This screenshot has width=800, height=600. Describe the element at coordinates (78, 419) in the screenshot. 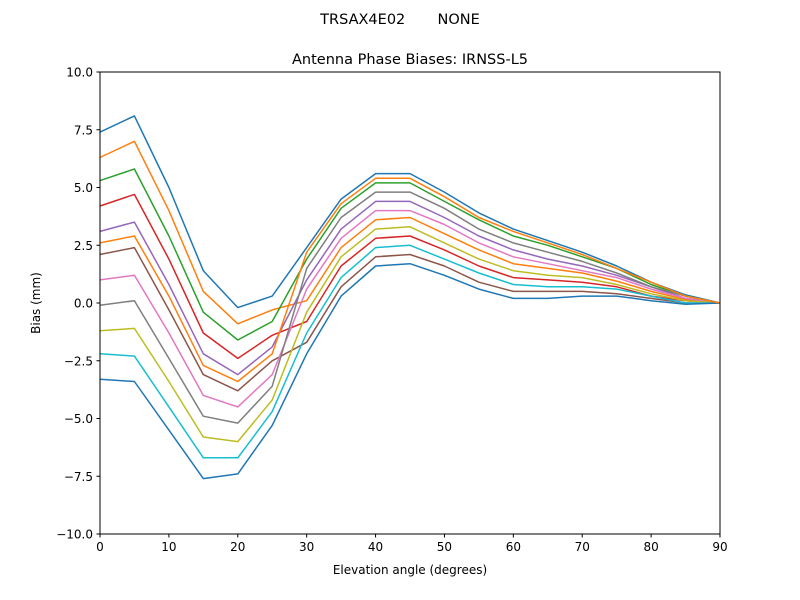

I see `y-tick-label: −5.0` at that location.